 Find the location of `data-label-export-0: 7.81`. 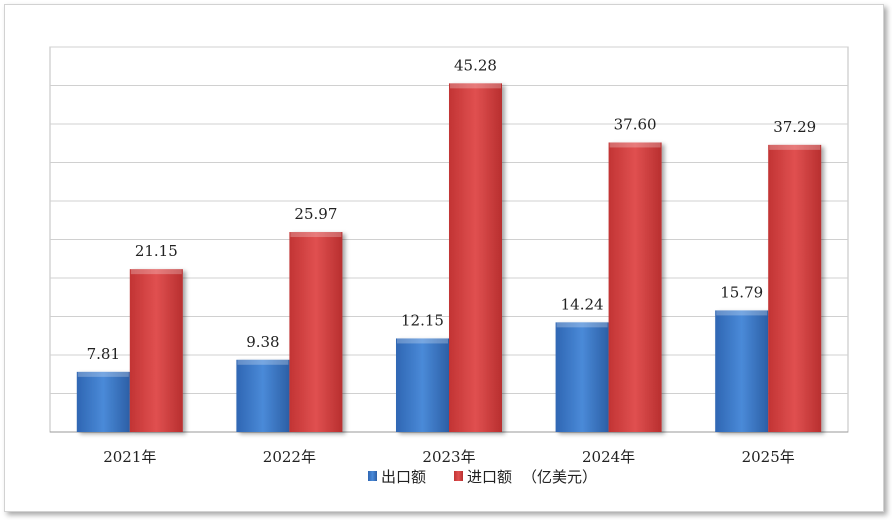

data-label-export-0: 7.81 is located at coordinates (103, 354).